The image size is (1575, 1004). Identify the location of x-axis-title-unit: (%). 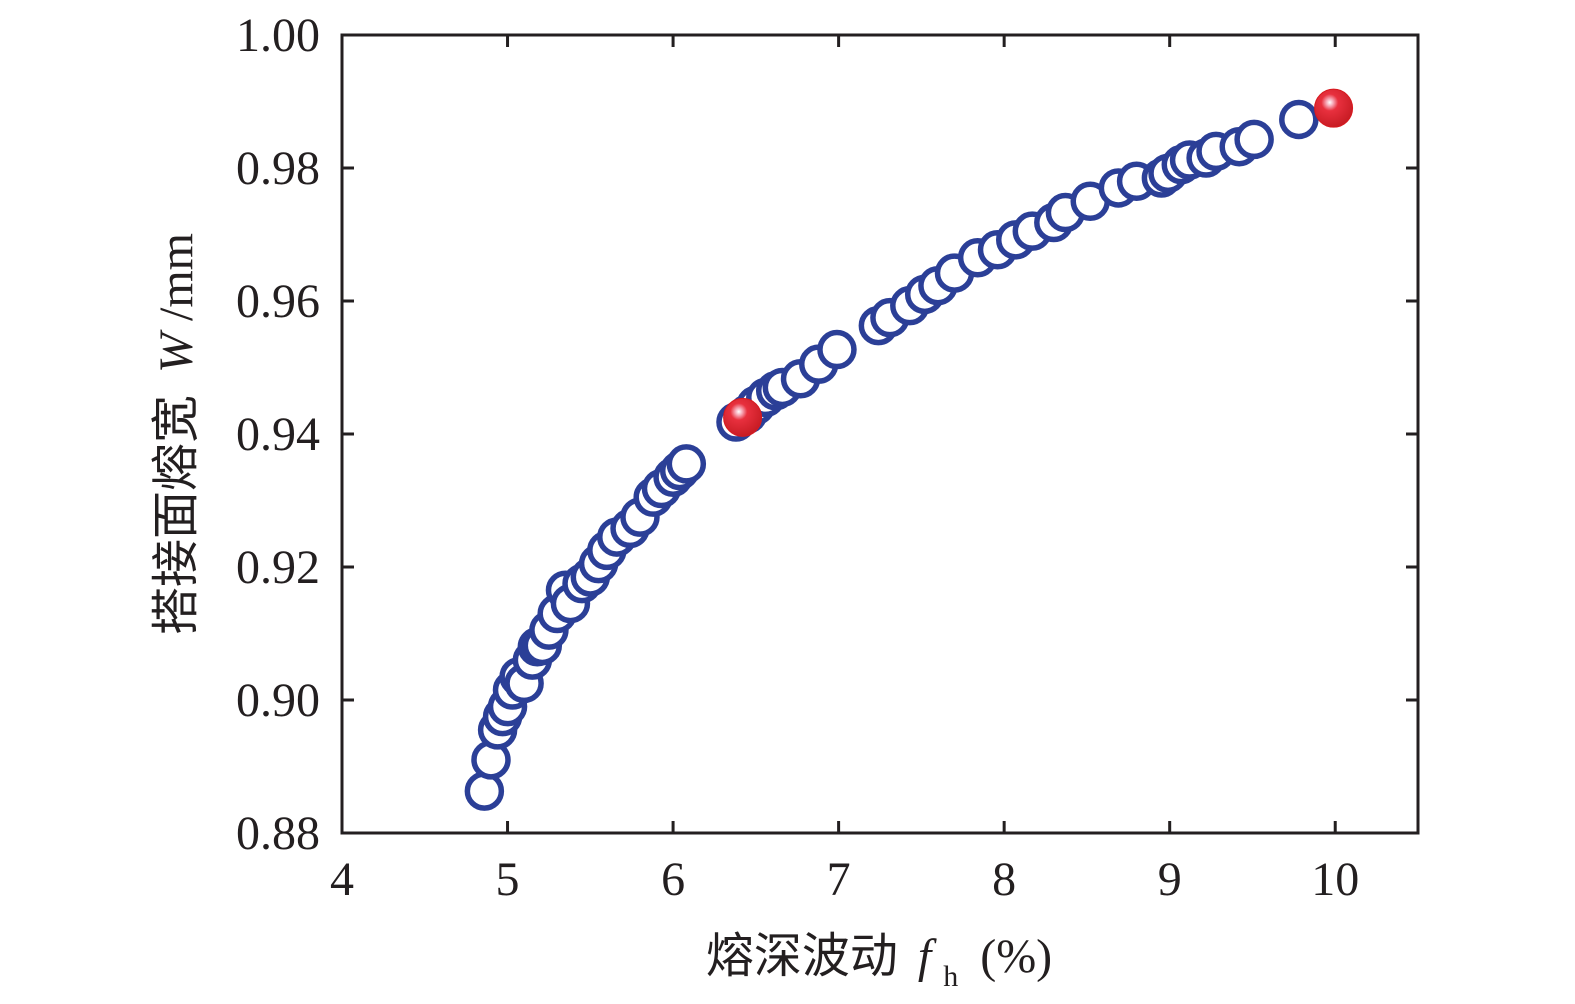
(1016, 956).